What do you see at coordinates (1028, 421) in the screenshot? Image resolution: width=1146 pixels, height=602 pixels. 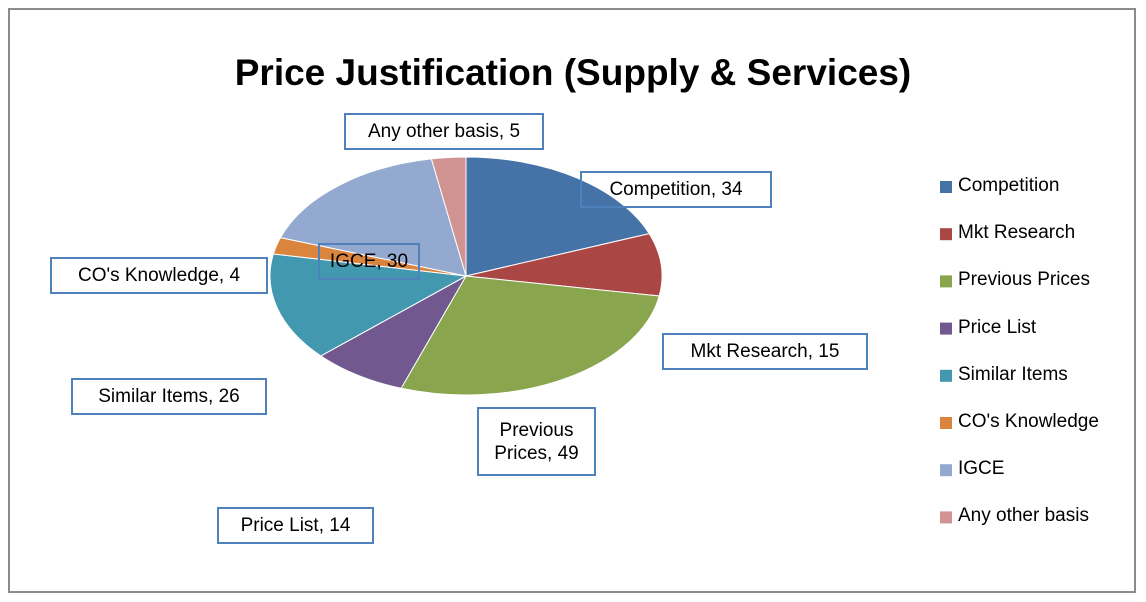 I see `legend-label: CO's Knowledge` at bounding box center [1028, 421].